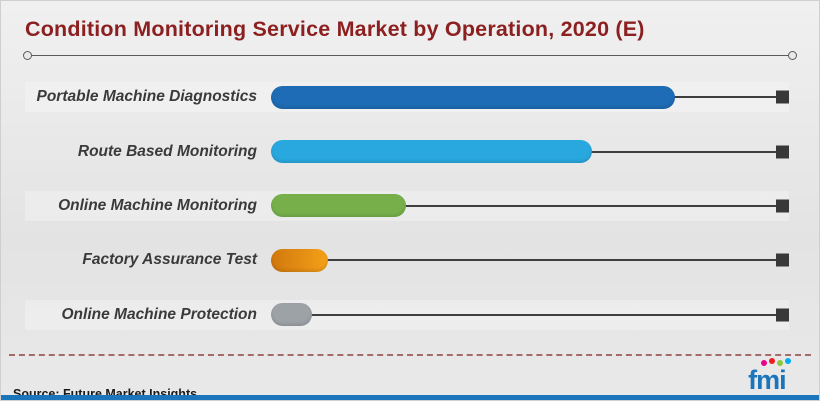  I want to click on bar-route-based-monitoring, so click(432, 152).